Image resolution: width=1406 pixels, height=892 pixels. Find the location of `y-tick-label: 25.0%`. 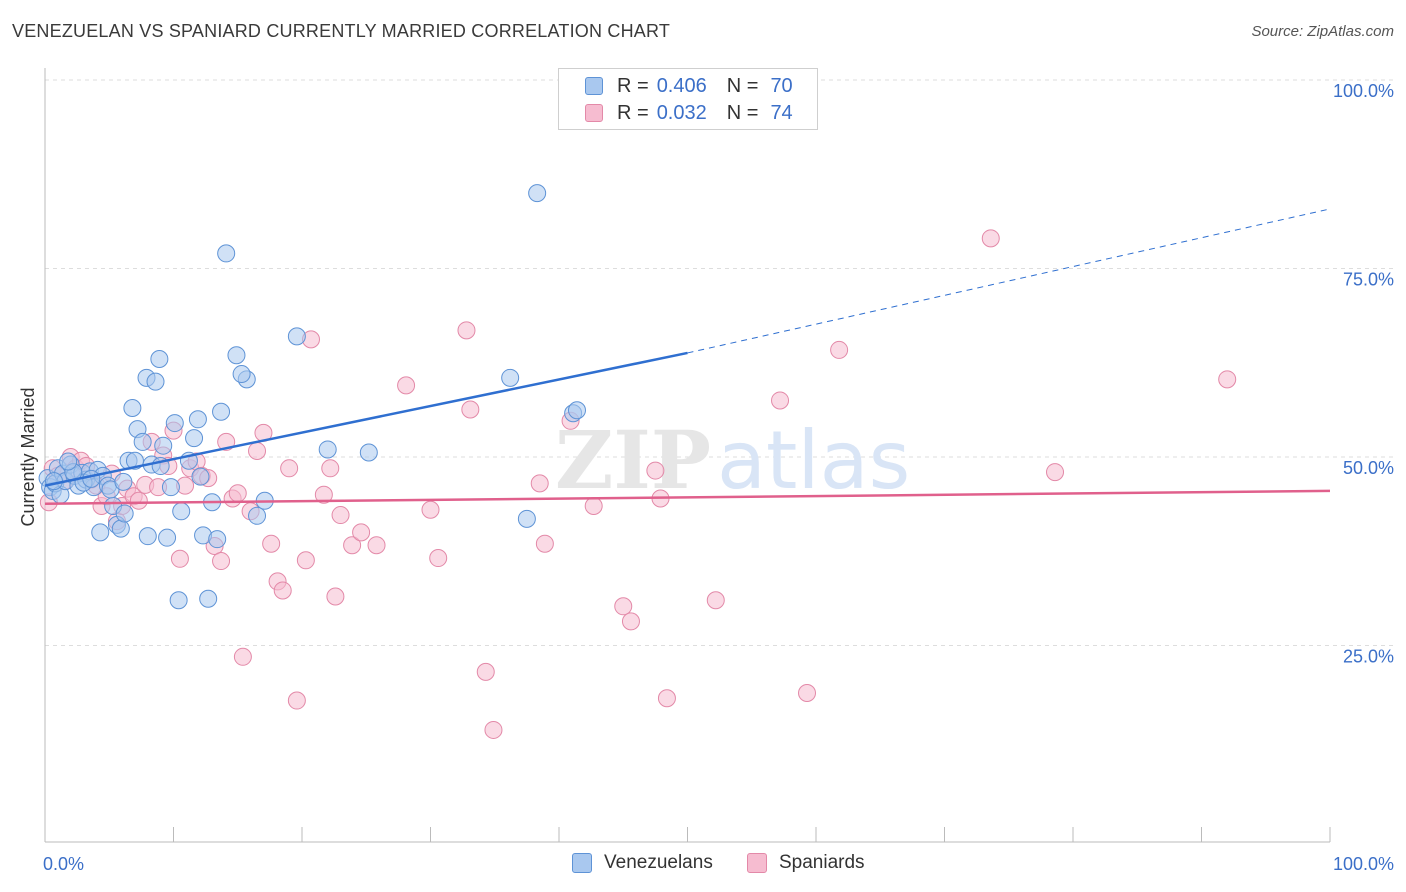

y-tick-label: 25.0% is located at coordinates (1368, 657).